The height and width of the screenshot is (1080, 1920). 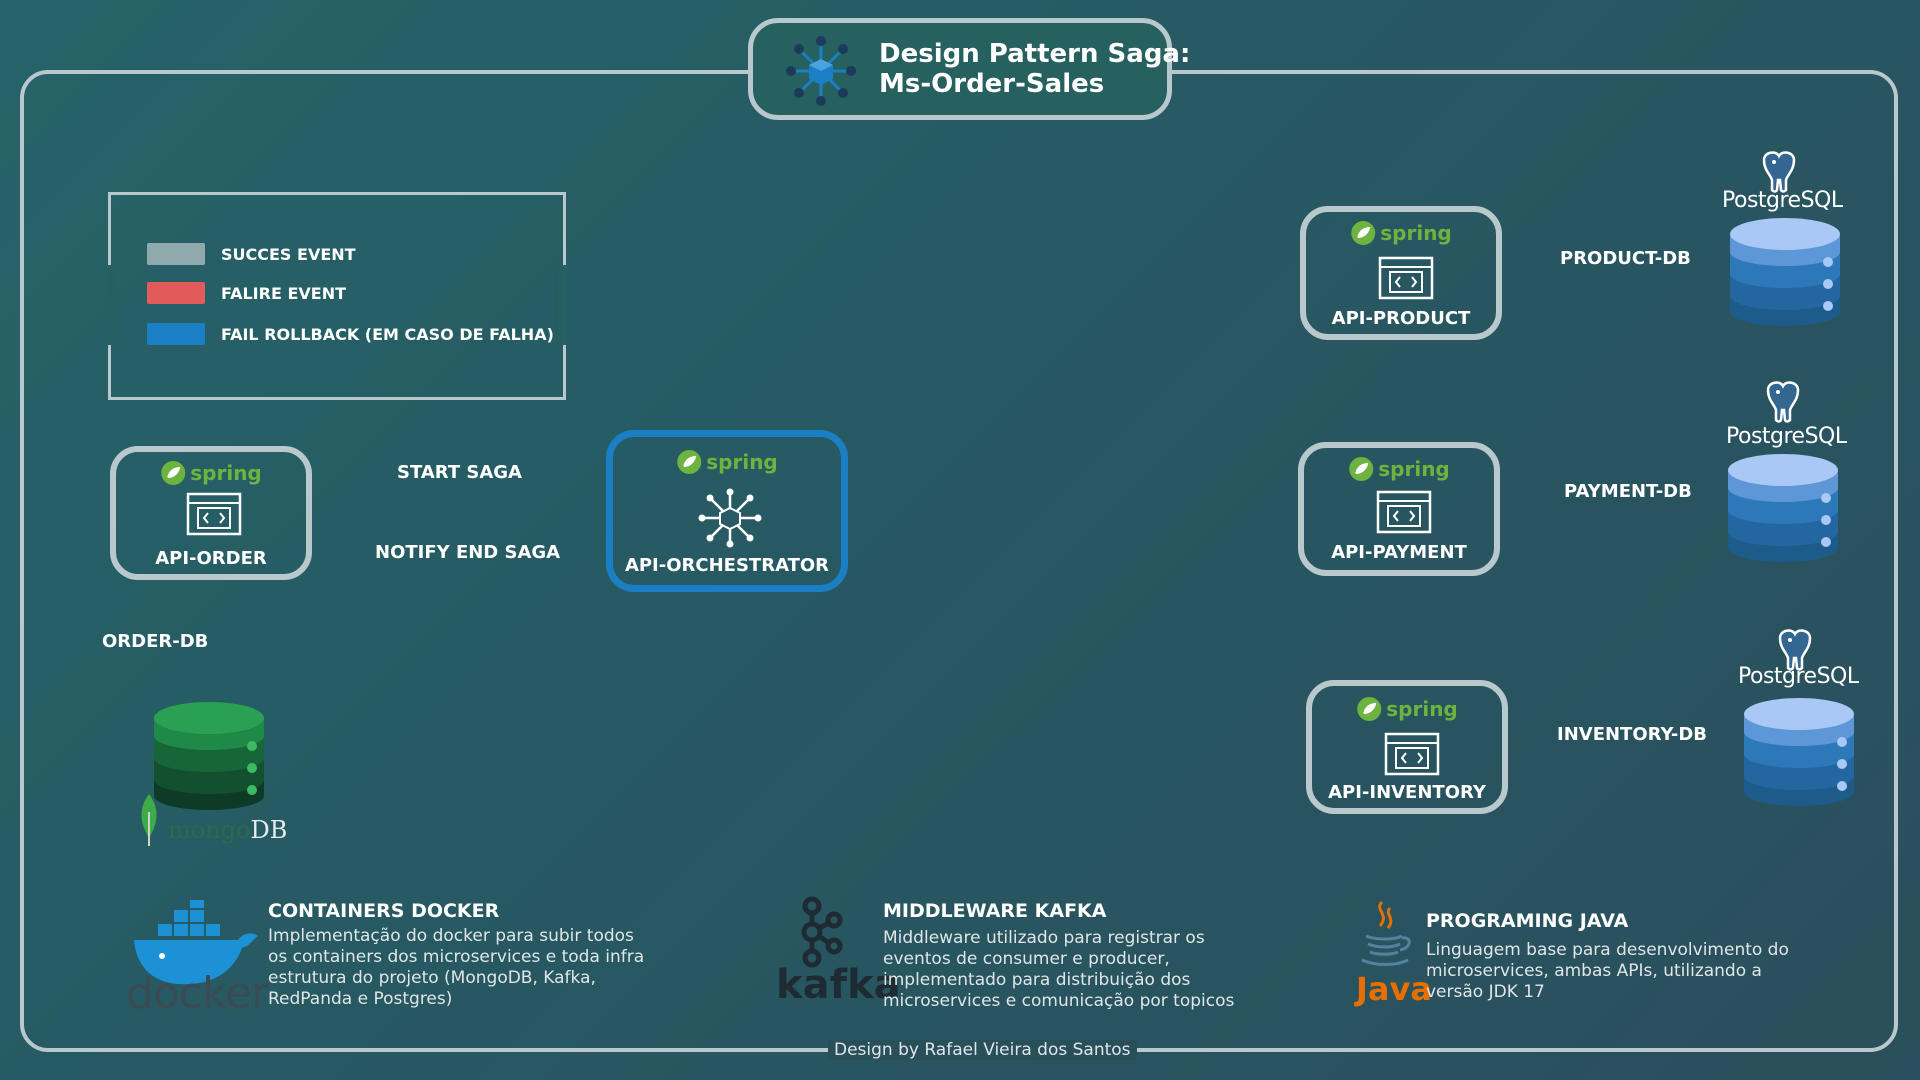 I want to click on docker-wordmark: docker, so click(x=197, y=993).